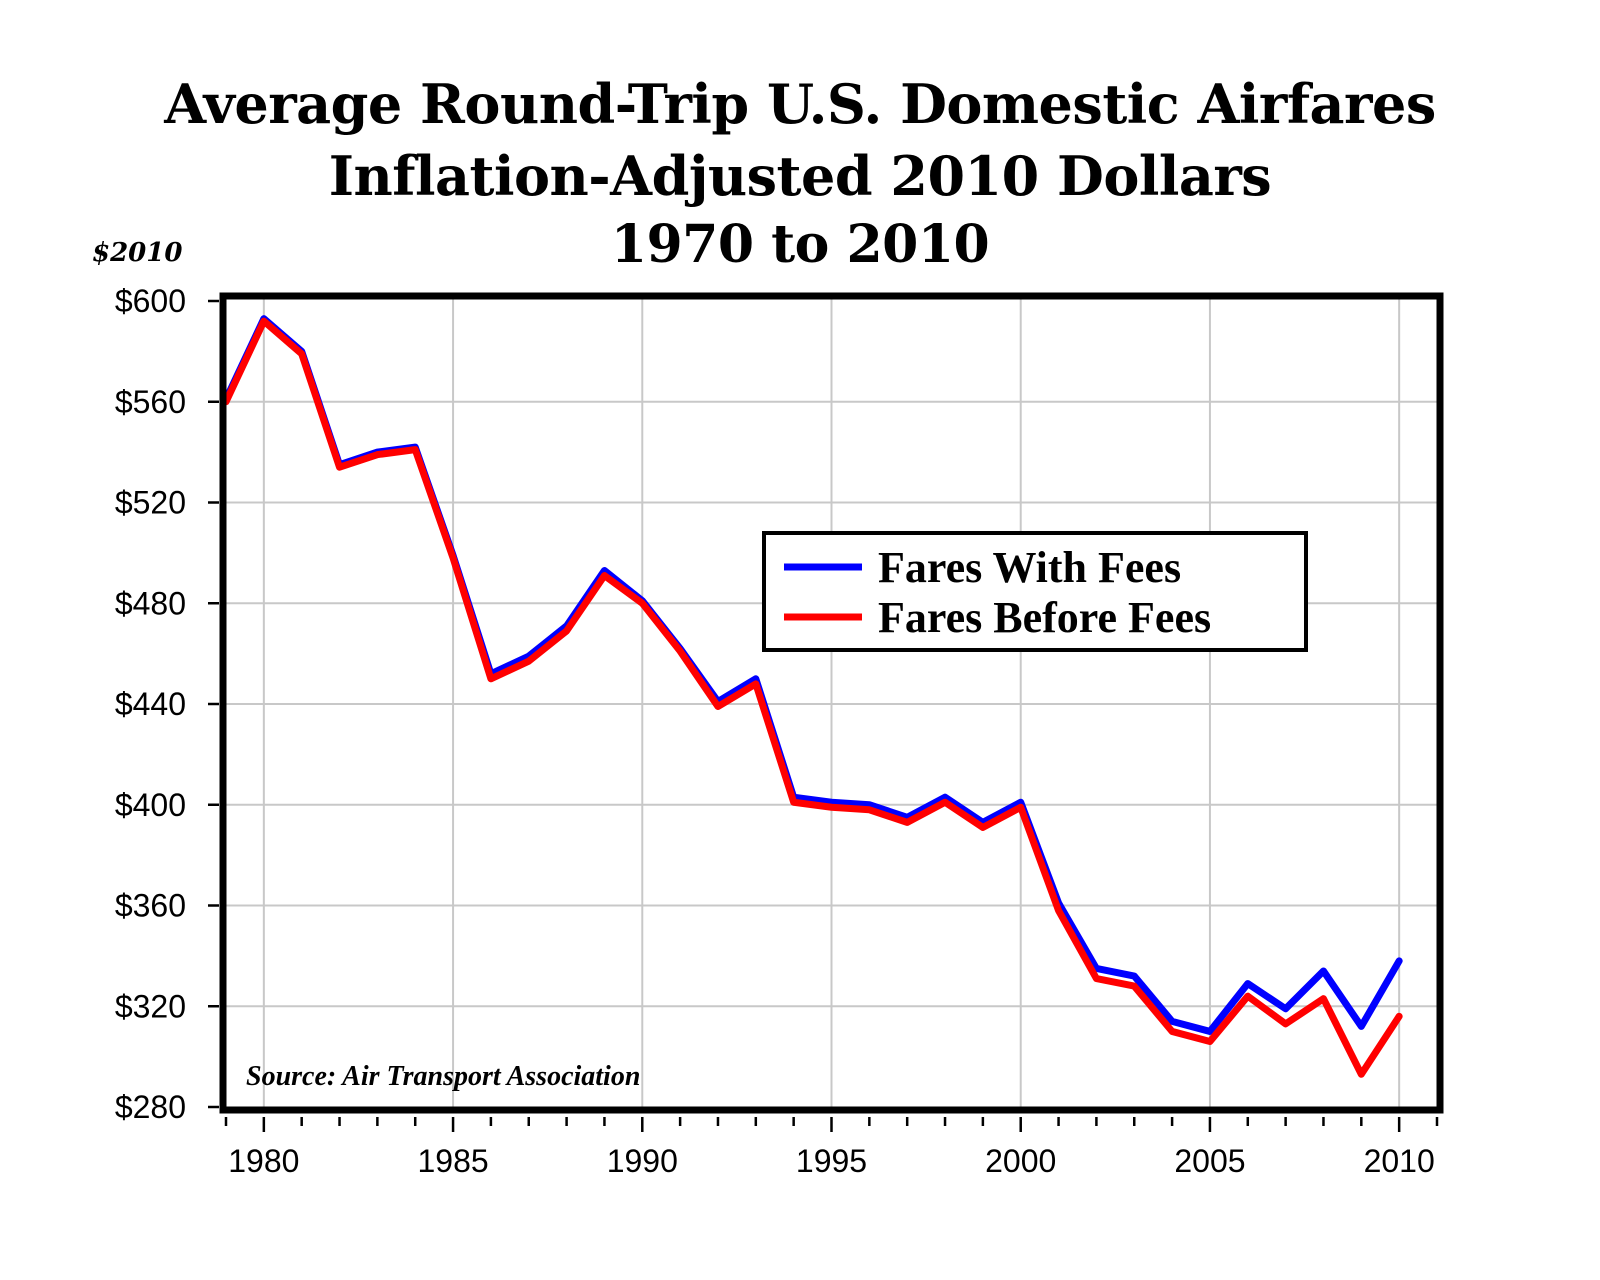 Image resolution: width=1600 pixels, height=1280 pixels. I want to click on y-tick-label: $440, so click(150, 704).